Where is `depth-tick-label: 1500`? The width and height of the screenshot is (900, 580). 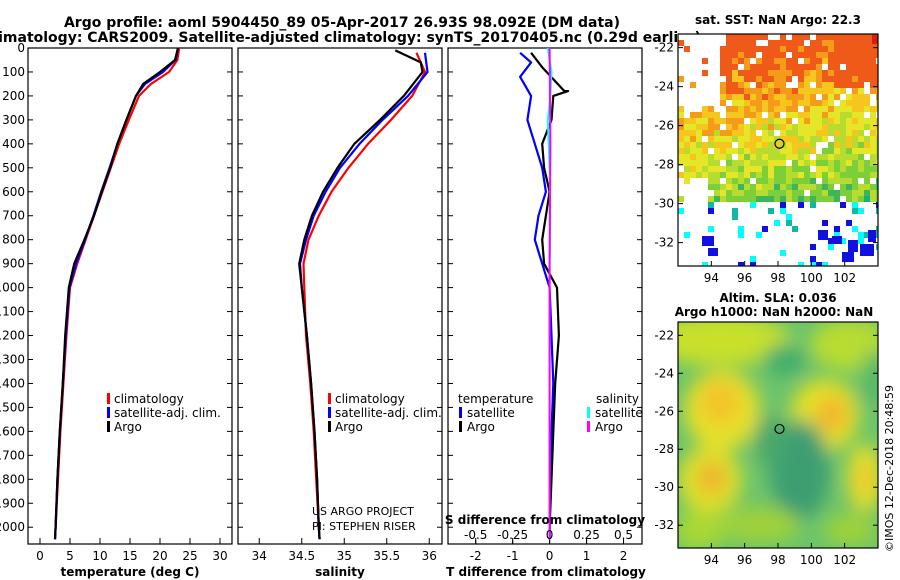
depth-tick-label: 1500 is located at coordinates (12, 407).